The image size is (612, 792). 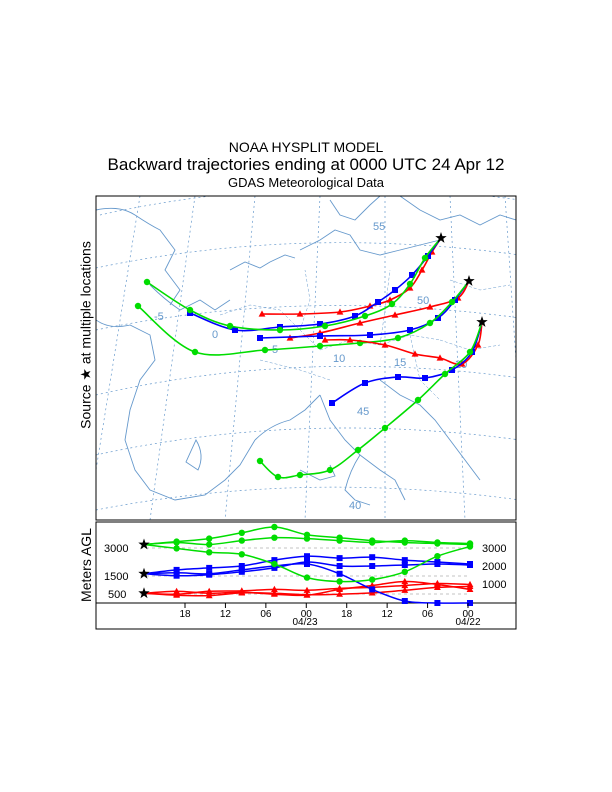 I want to click on lat-label: 45, so click(x=363, y=412).